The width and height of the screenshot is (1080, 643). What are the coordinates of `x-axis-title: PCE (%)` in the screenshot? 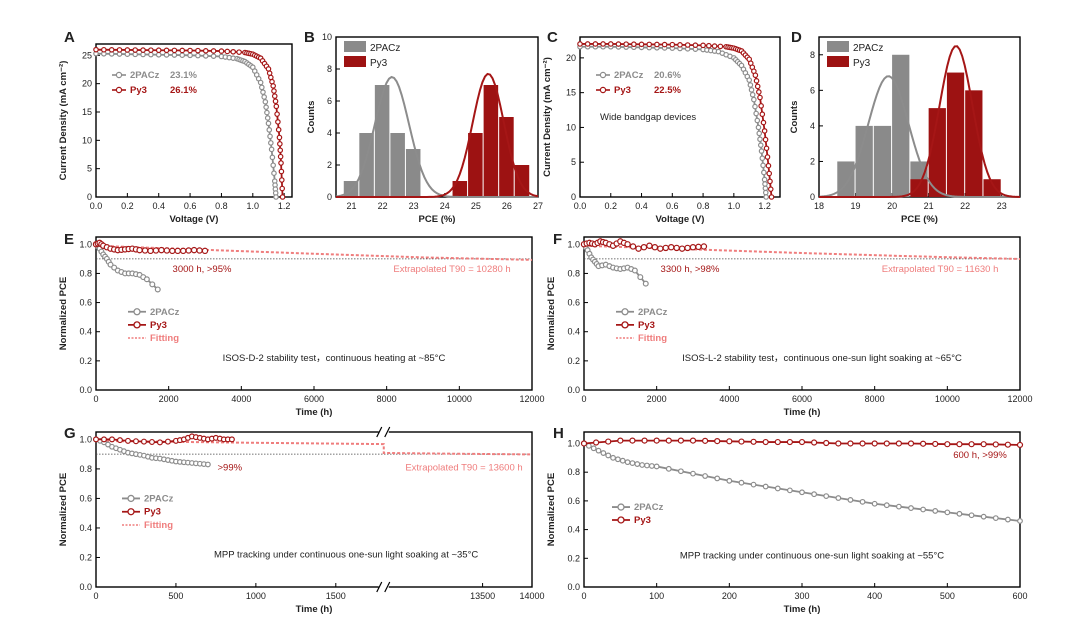 It's located at (919, 219).